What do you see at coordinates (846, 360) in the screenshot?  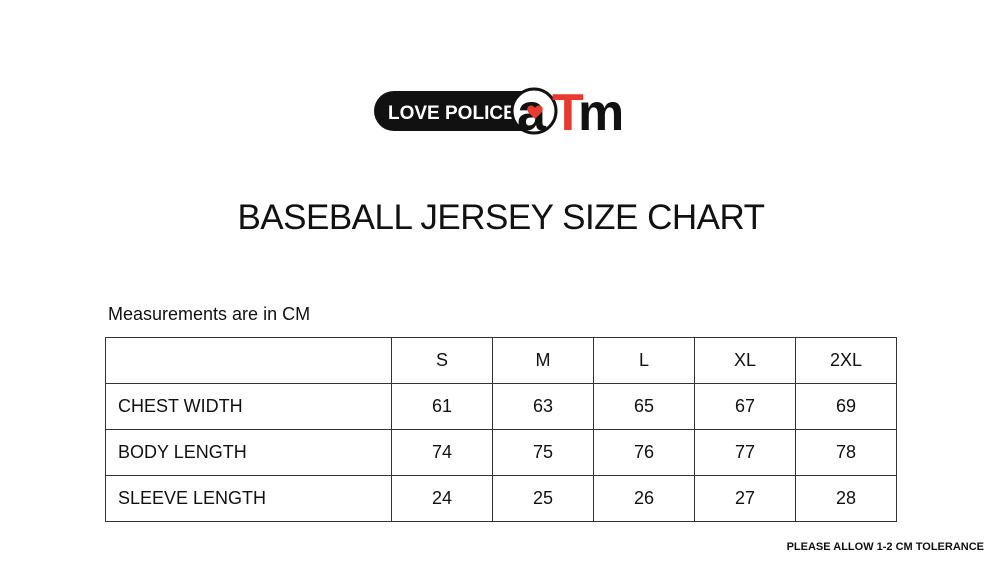 I see `size-header: 2XL` at bounding box center [846, 360].